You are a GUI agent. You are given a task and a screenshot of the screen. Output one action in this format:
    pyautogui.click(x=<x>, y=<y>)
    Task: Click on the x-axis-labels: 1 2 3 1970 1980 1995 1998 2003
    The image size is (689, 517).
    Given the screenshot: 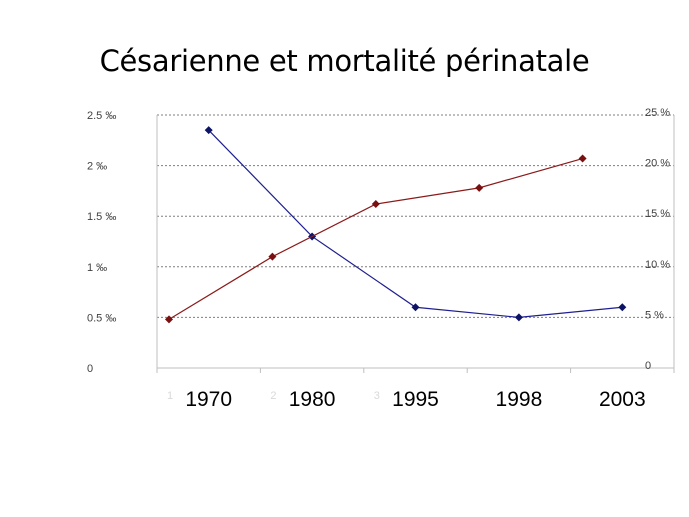 What is the action you would take?
    pyautogui.click(x=406, y=399)
    